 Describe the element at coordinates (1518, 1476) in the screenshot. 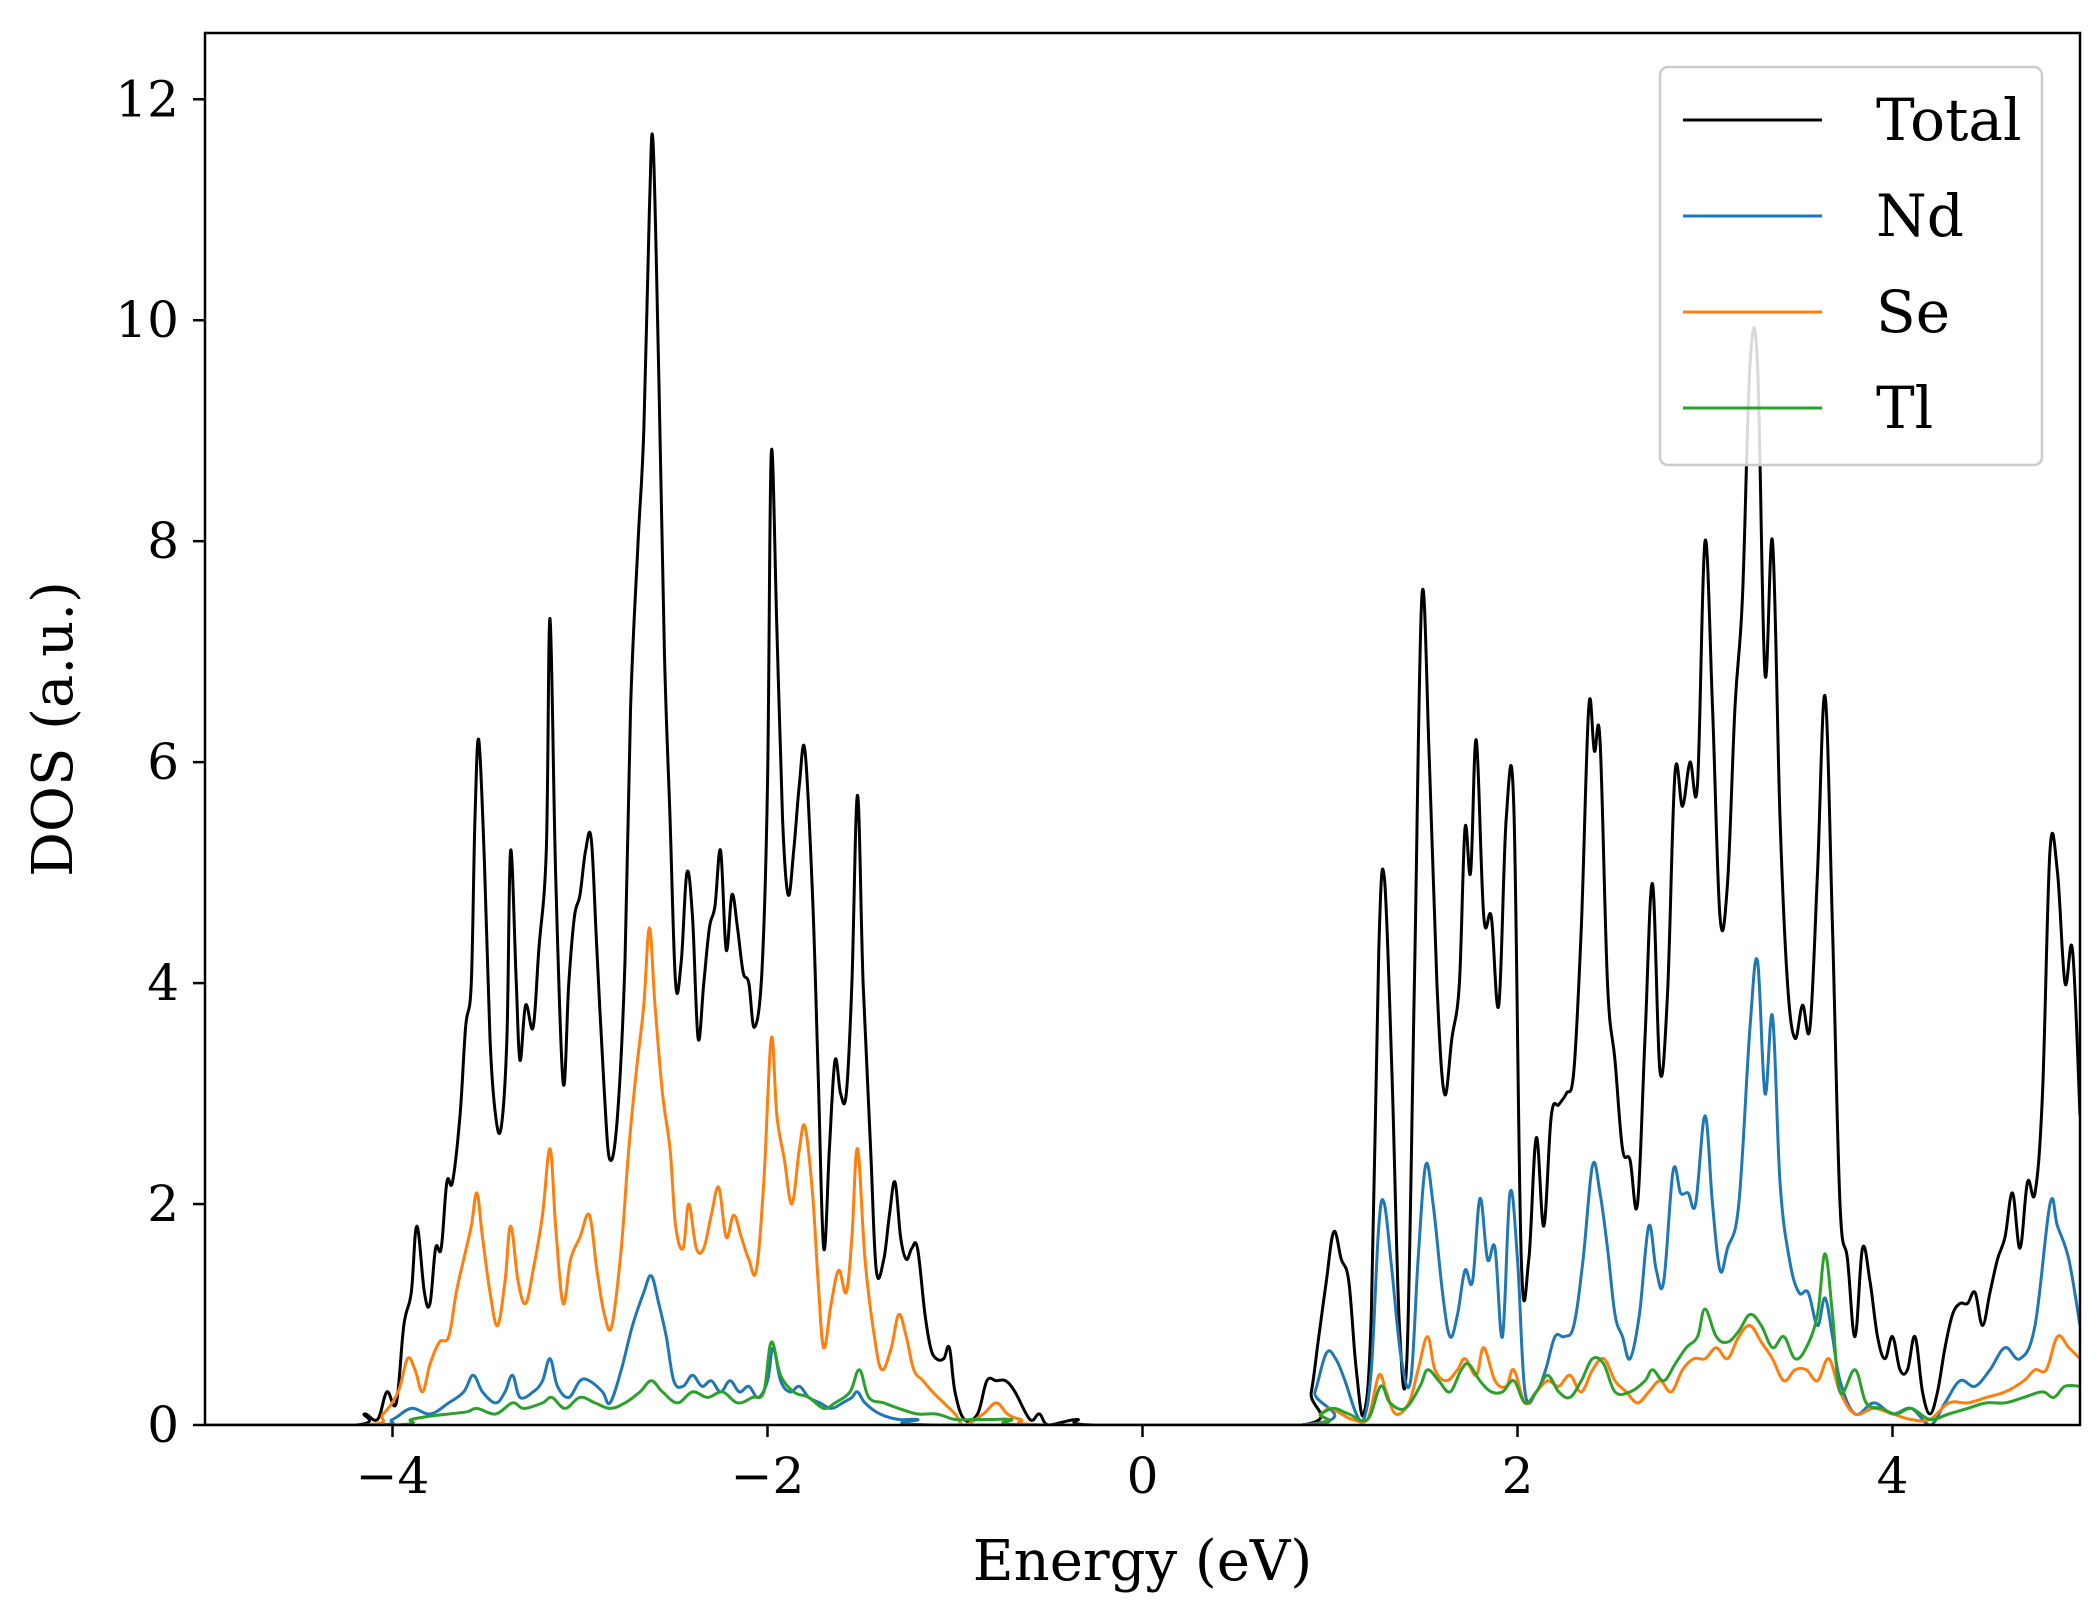

I see `x-tick-label: 2` at that location.